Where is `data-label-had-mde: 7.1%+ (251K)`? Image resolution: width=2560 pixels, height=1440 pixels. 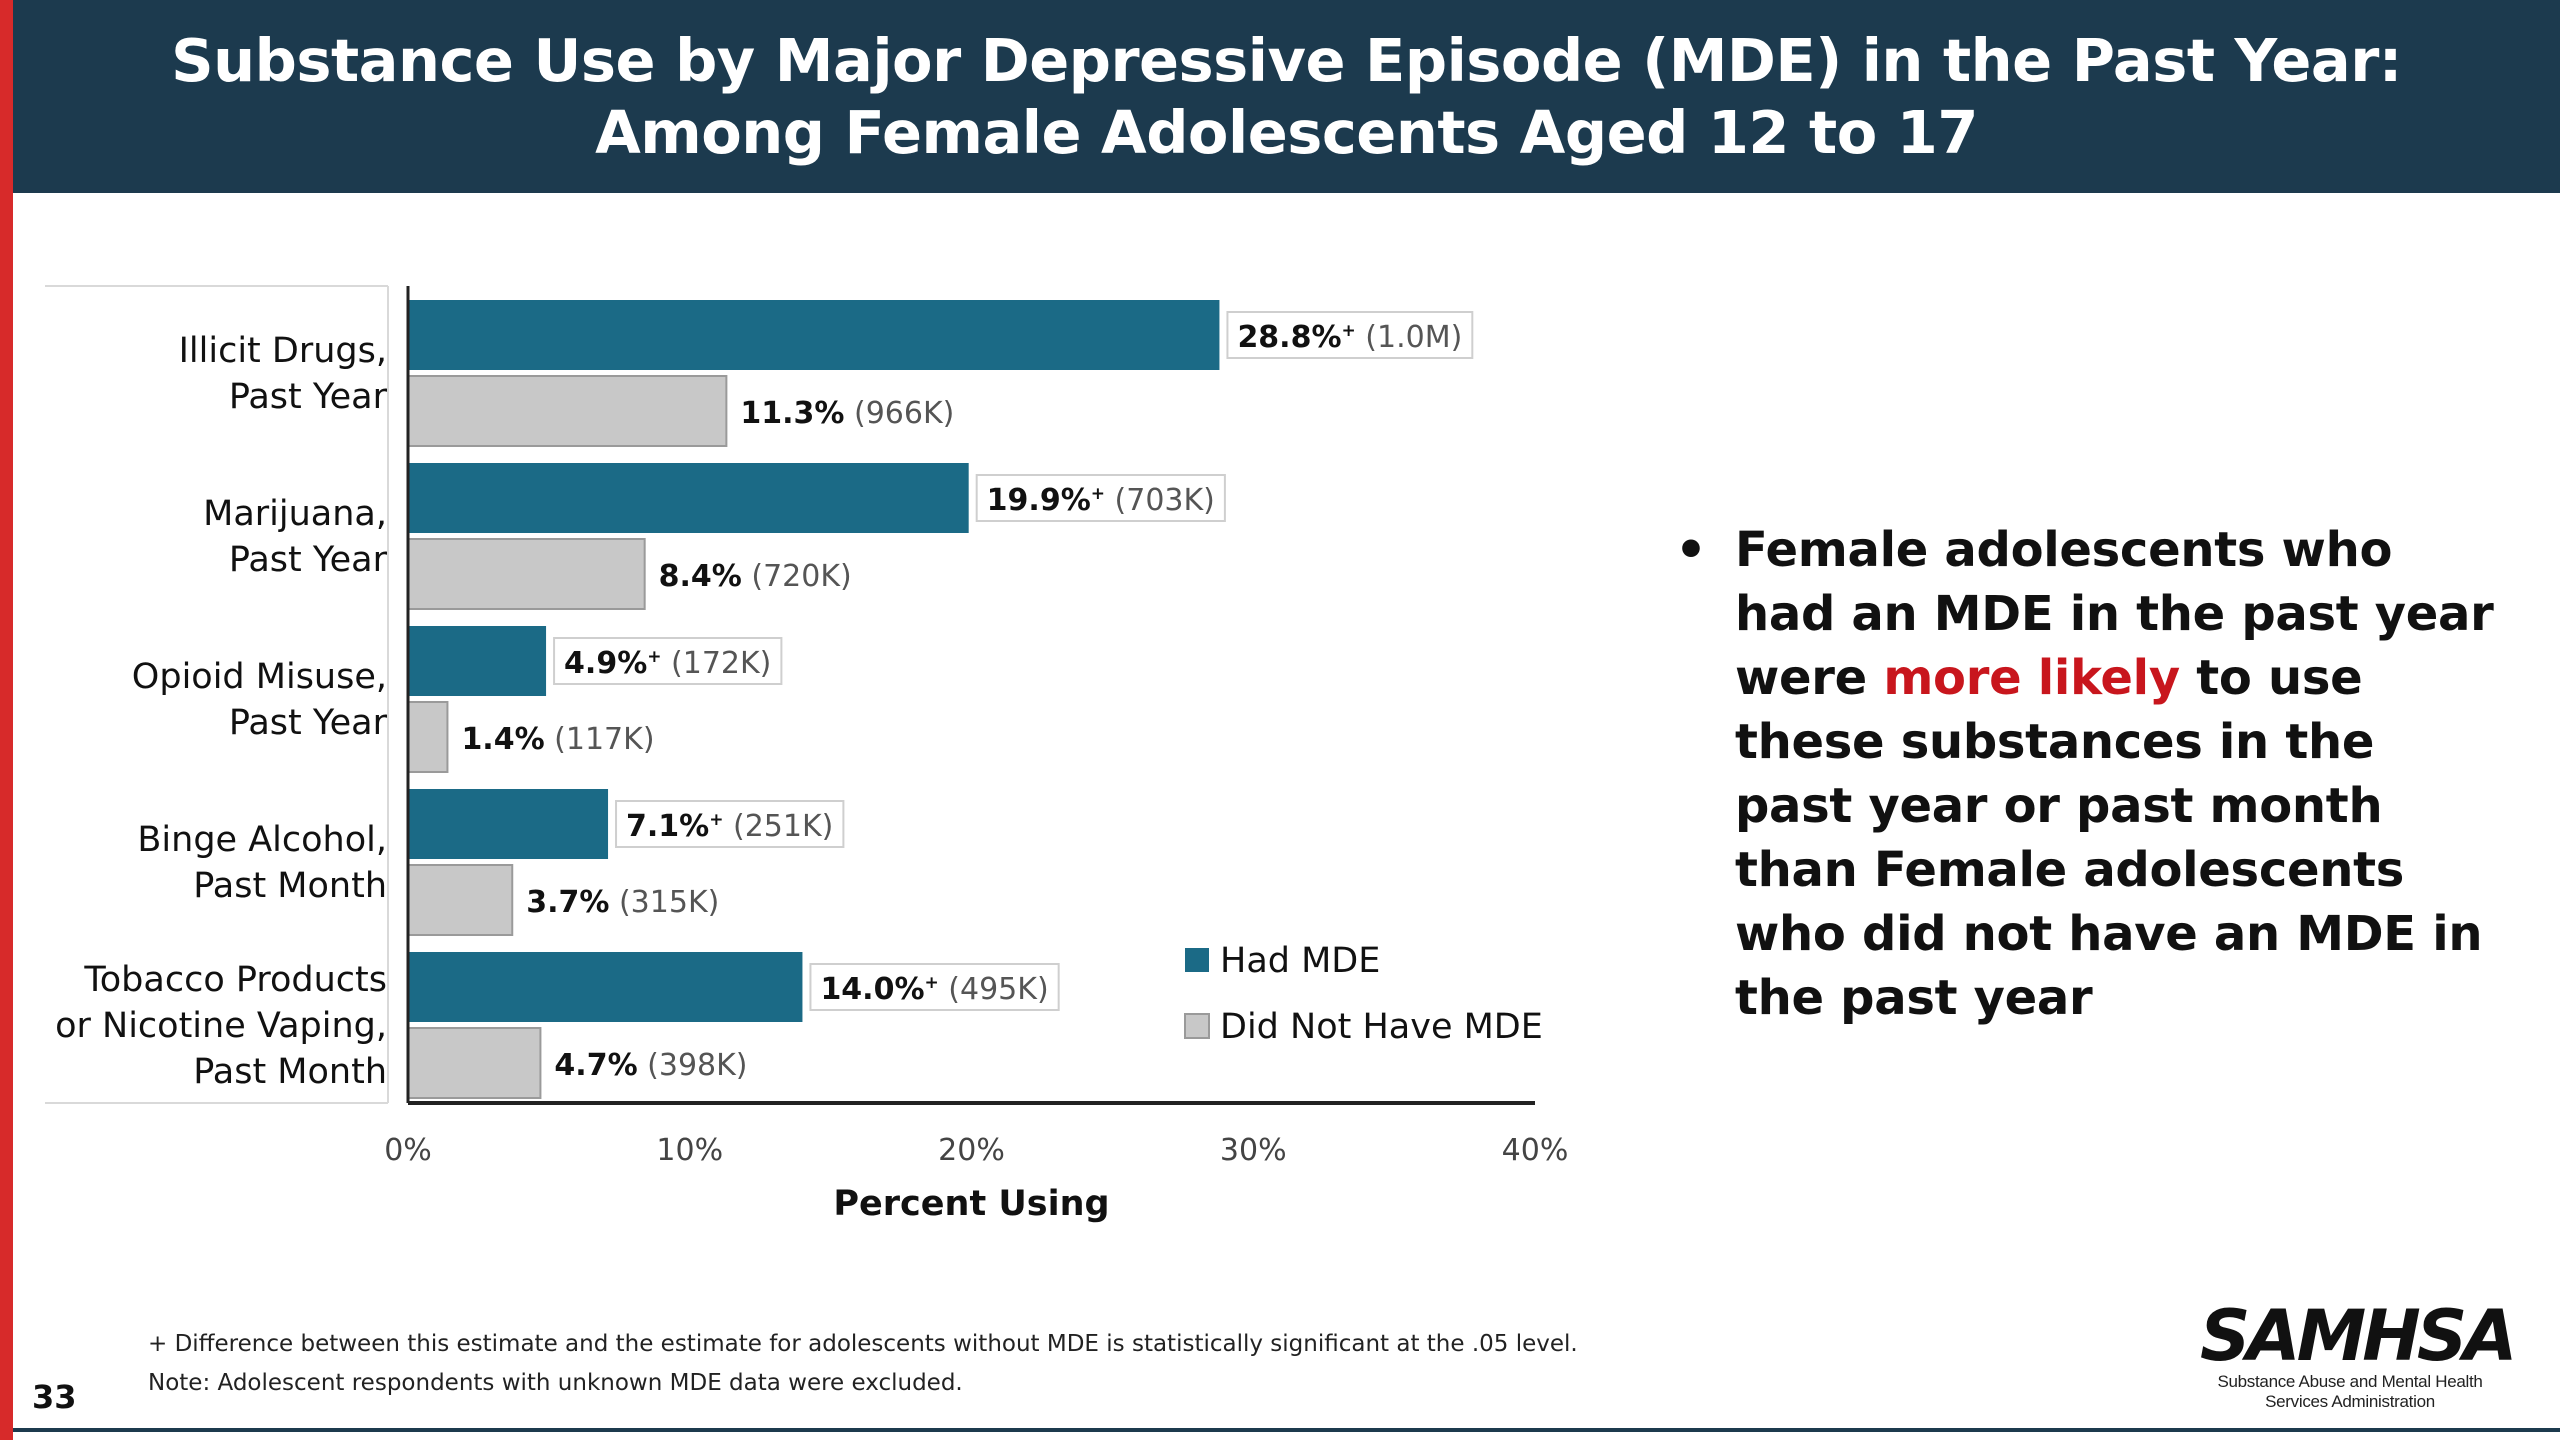
data-label-had-mde: 7.1%+ (251K) is located at coordinates (729, 826).